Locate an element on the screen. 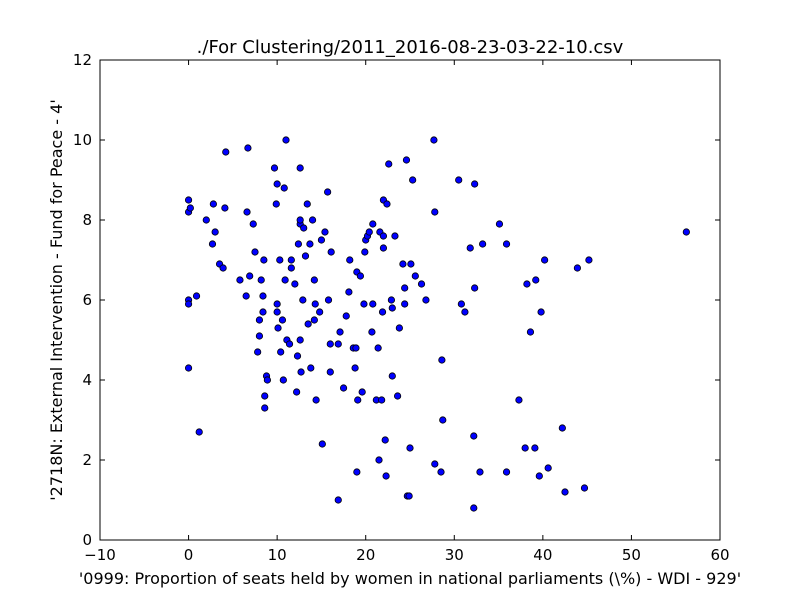 The image size is (800, 600). y-tick-label: 8 is located at coordinates (87, 220).